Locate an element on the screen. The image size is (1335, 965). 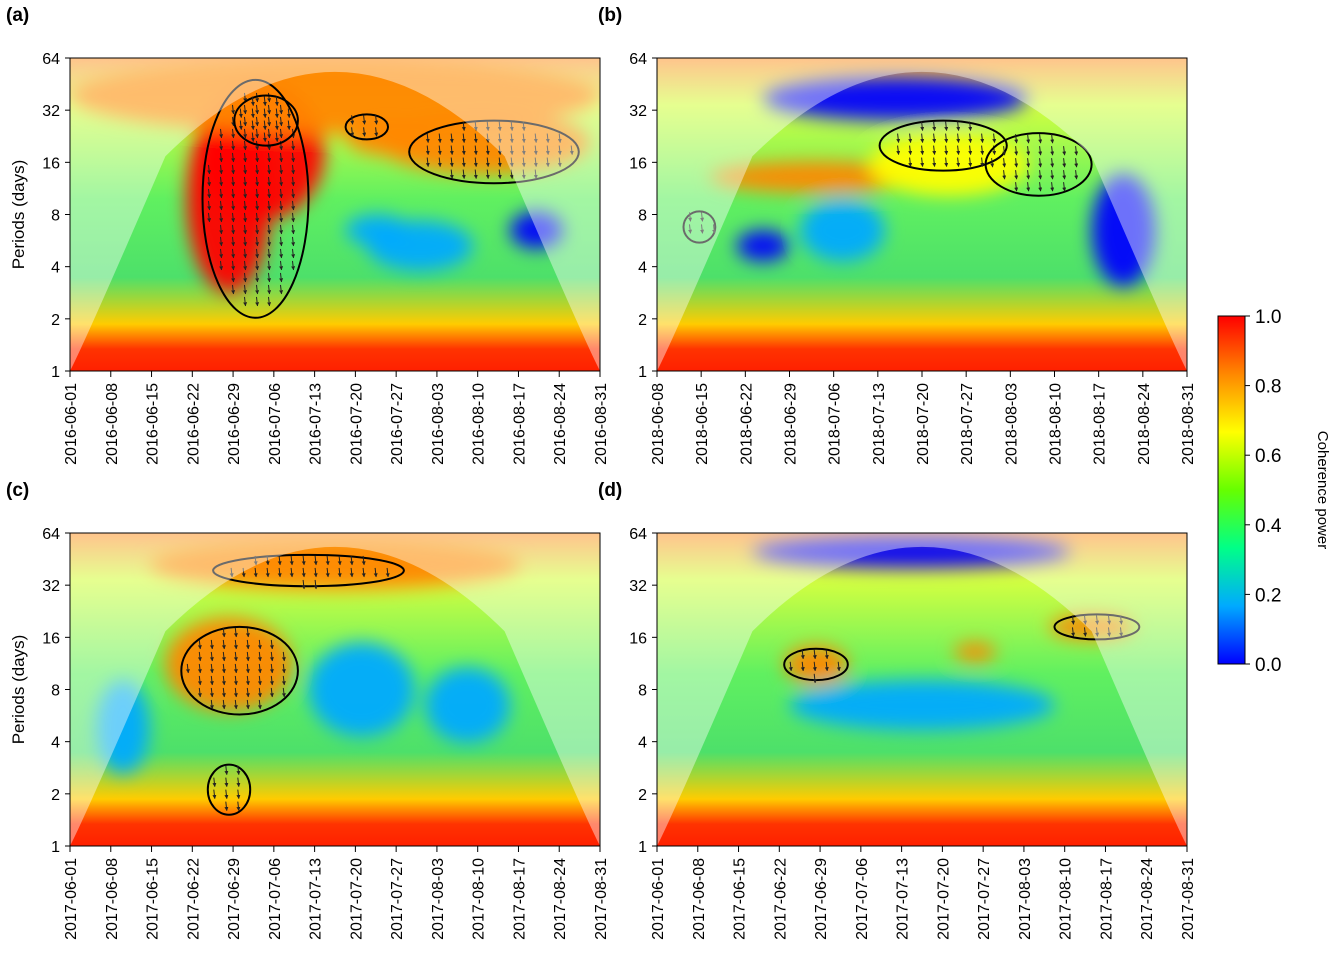
x-tick-label: 2018-06-22 is located at coordinates (746, 424).